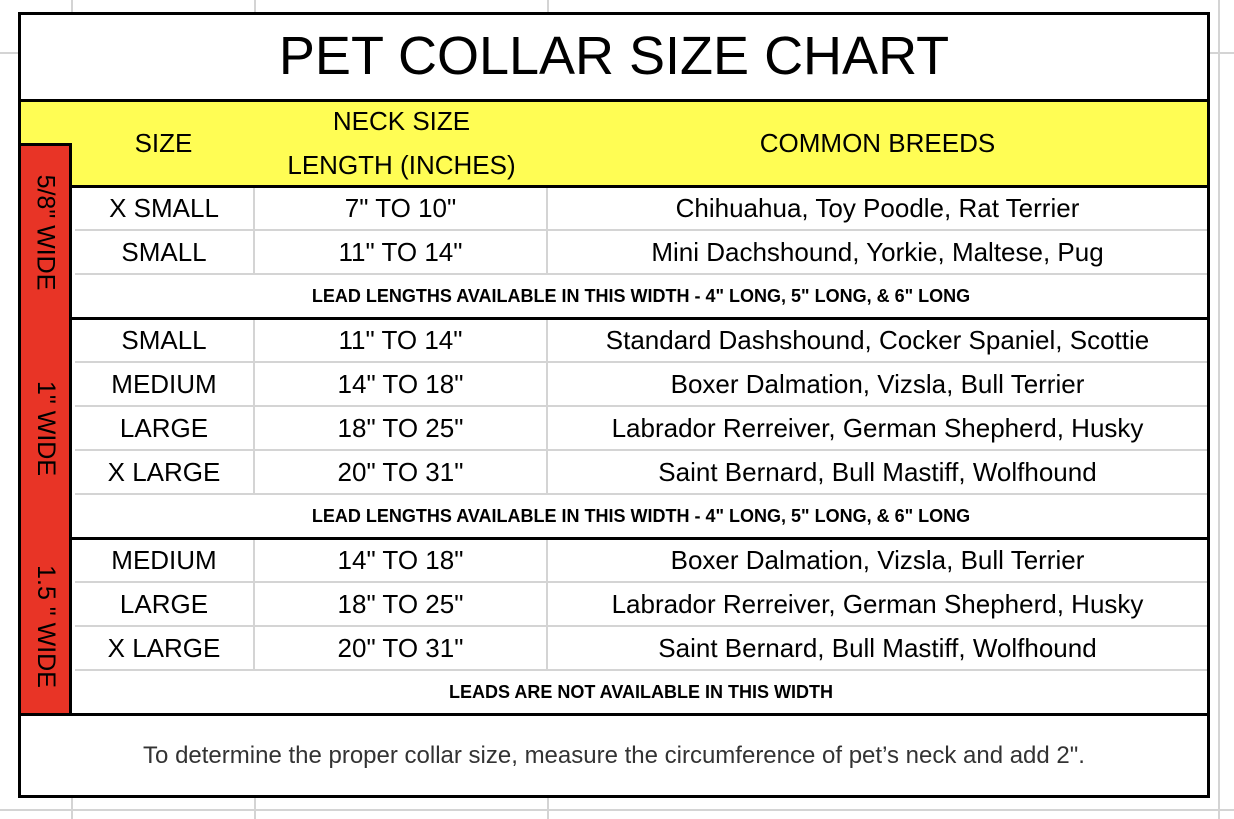 Image resolution: width=1234 pixels, height=819 pixels. What do you see at coordinates (877, 209) in the screenshot?
I see `cell-breeds: Chihuahua, Toy Poodle, Rat Terrier` at bounding box center [877, 209].